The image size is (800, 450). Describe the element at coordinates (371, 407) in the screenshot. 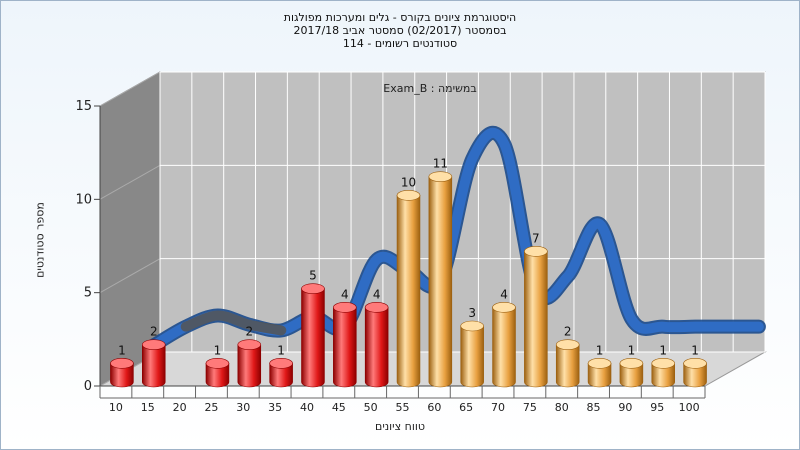

I see `x-tick-label: 50` at that location.